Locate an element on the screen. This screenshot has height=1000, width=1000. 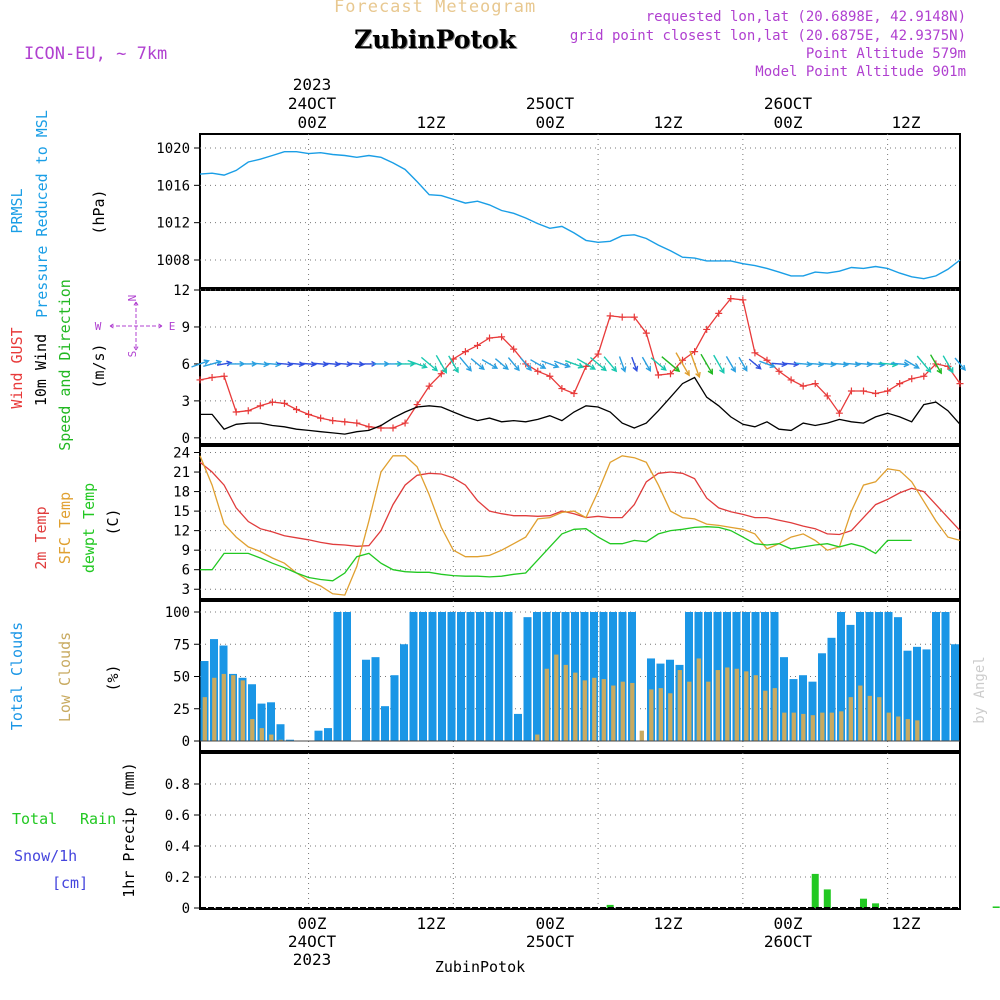
tick-label-clouds-2: 50 is located at coordinates (181, 678).